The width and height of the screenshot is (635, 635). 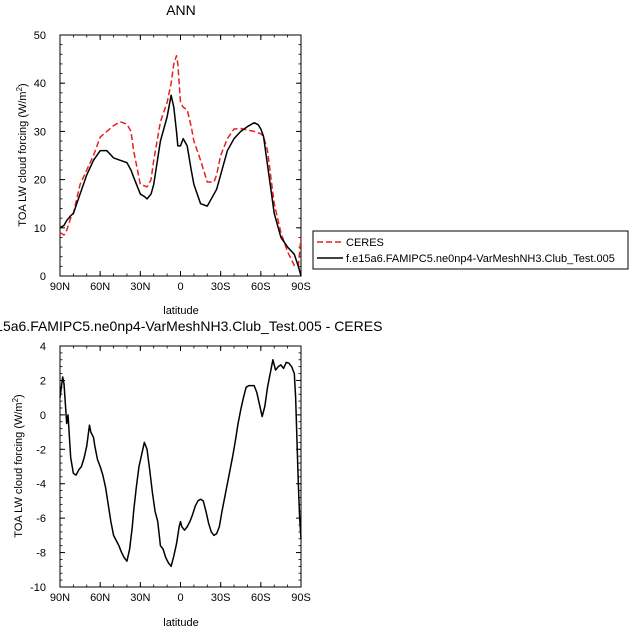 I want to click on bottom-y-axis-title: TOA LW cloud forcing (W/m2), so click(x=18, y=465).